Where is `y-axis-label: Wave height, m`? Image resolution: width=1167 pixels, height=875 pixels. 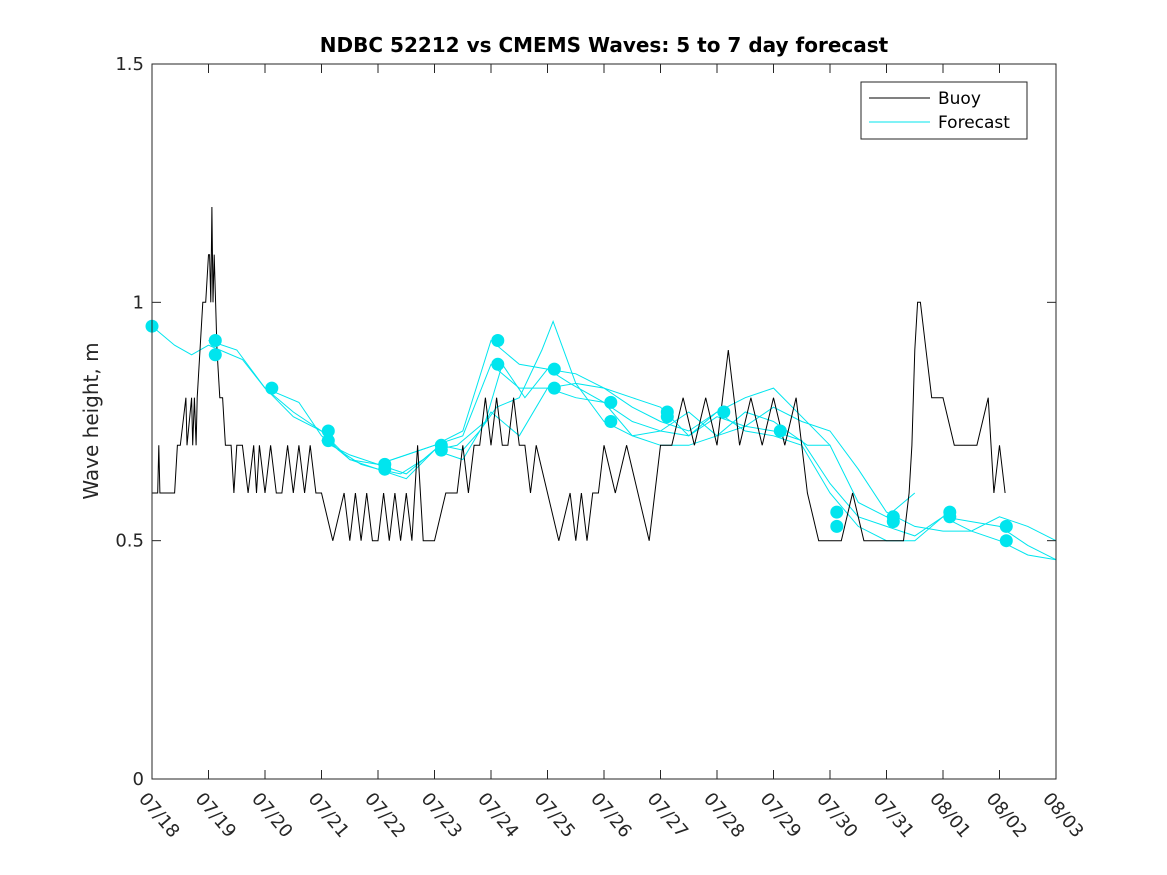 y-axis-label: Wave height, m is located at coordinates (91, 420).